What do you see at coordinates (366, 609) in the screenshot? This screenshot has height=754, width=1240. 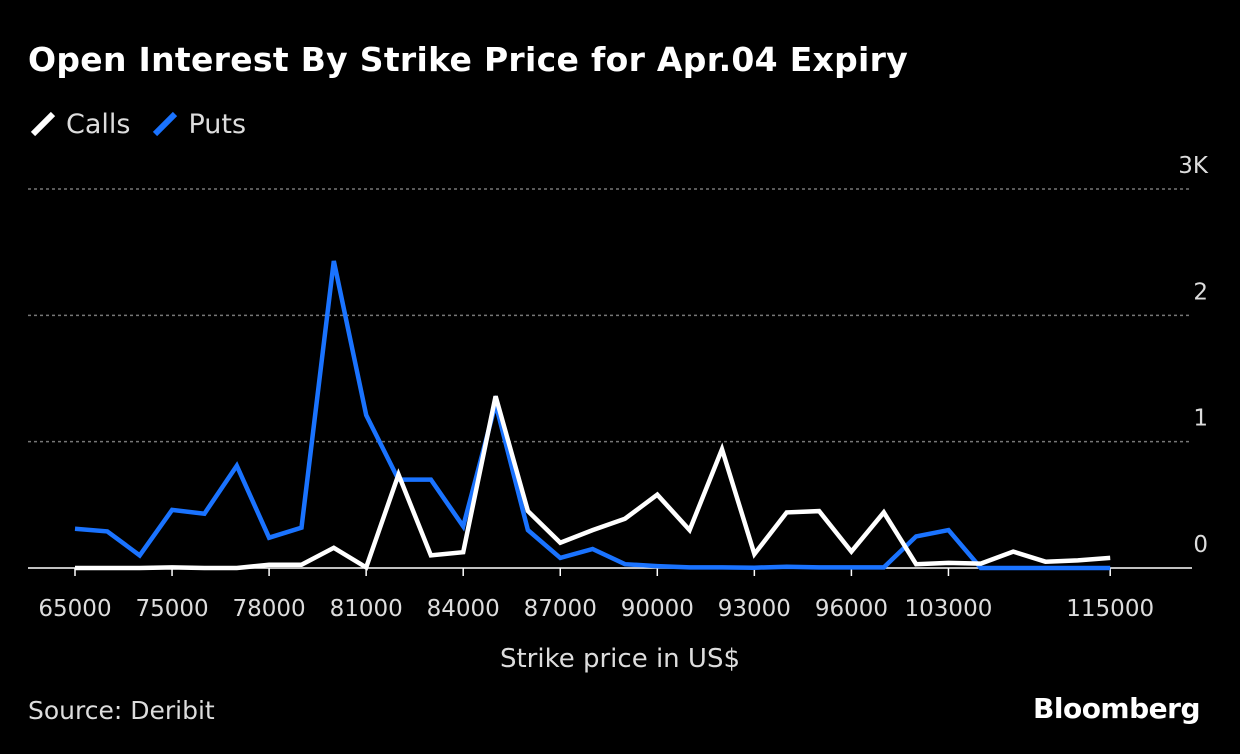 I see `x-tick-label: 81000` at bounding box center [366, 609].